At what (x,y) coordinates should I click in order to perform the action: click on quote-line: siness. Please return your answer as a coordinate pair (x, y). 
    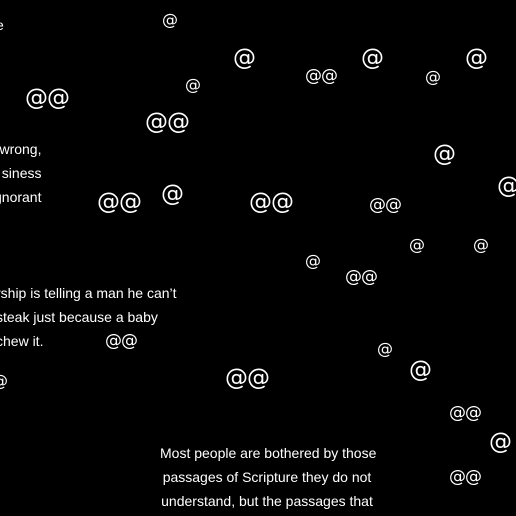
    Looking at the image, I should click on (21, 173).